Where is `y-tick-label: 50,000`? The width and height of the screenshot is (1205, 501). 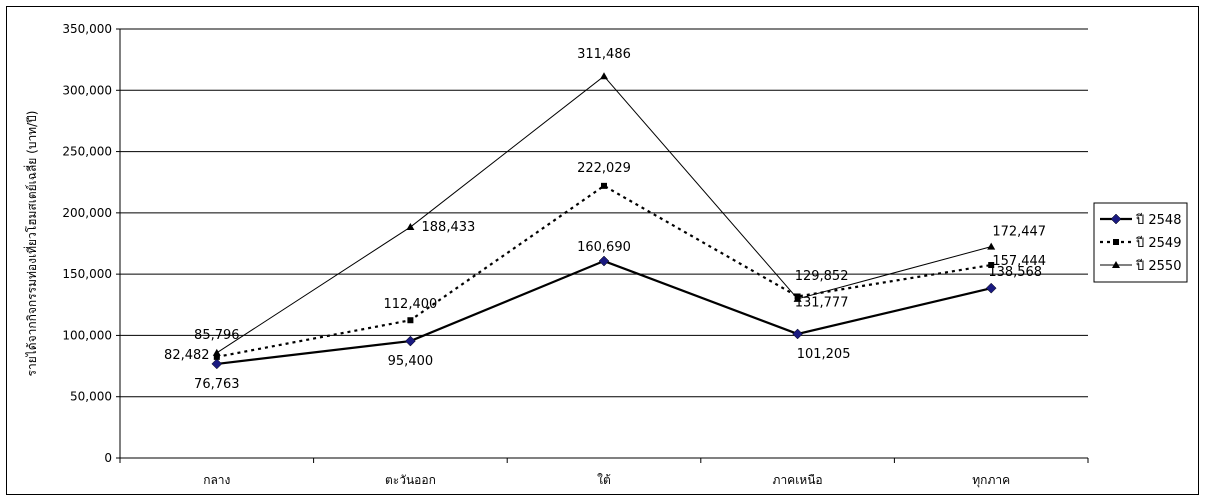
y-tick-label: 50,000 is located at coordinates (91, 397).